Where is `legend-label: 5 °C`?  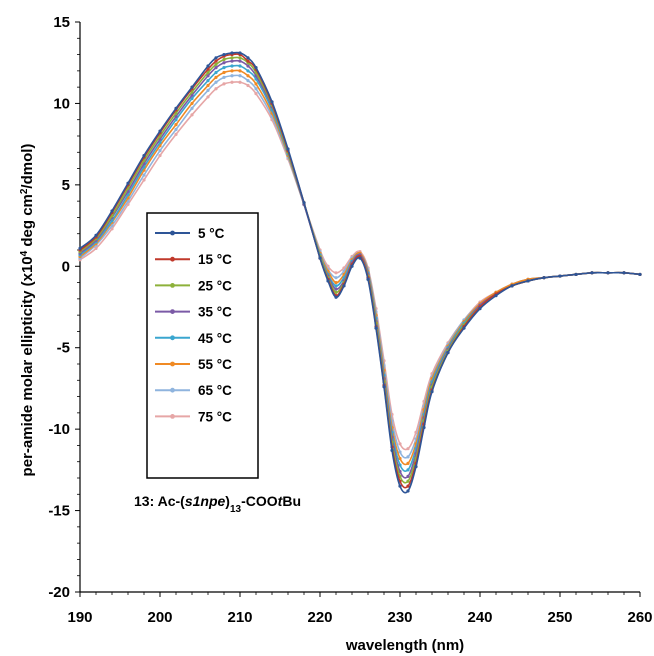 legend-label: 5 °C is located at coordinates (211, 233).